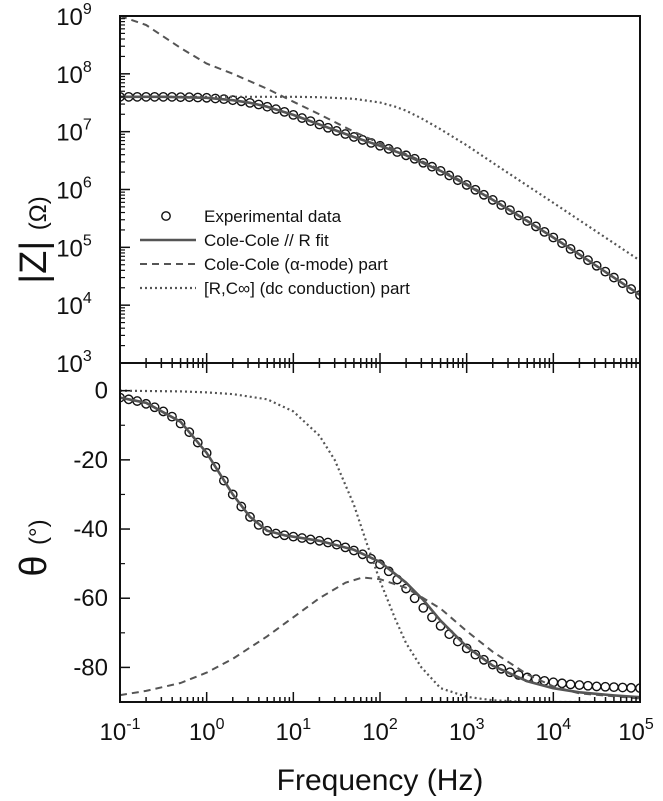 Image resolution: width=663 pixels, height=801 pixels. Describe the element at coordinates (467, 731) in the screenshot. I see `x-tick-label: 10³` at that location.